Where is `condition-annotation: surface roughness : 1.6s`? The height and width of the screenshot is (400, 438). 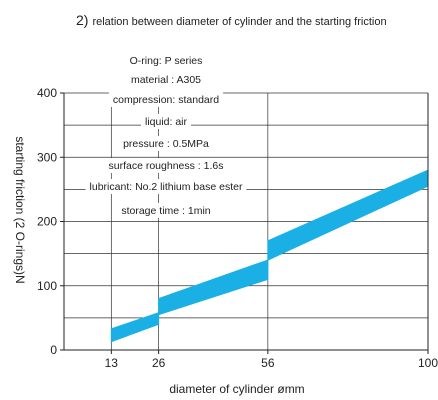
condition-annotation: surface roughness : 1.6s is located at coordinates (166, 166).